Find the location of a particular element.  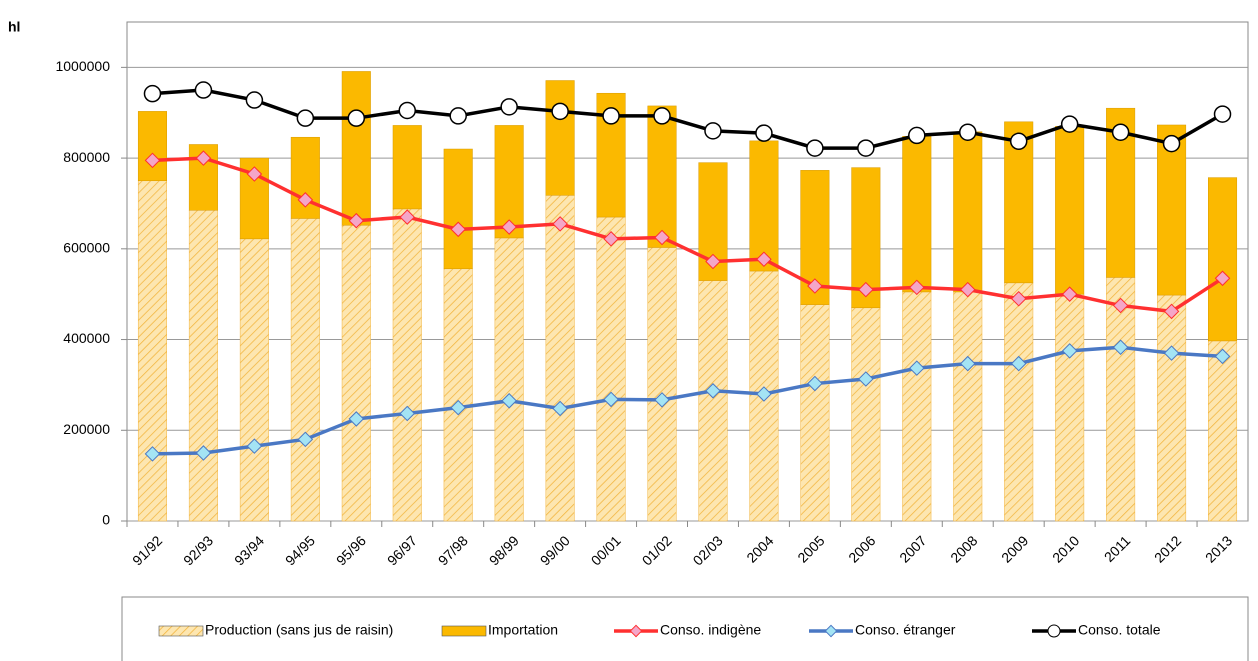

x-tick-label: 2008 is located at coordinates (963, 548).